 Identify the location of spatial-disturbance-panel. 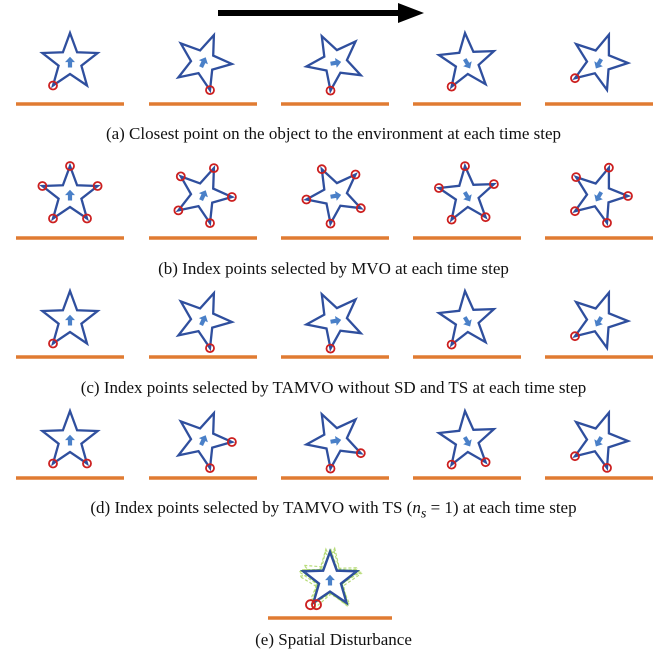
(330, 583).